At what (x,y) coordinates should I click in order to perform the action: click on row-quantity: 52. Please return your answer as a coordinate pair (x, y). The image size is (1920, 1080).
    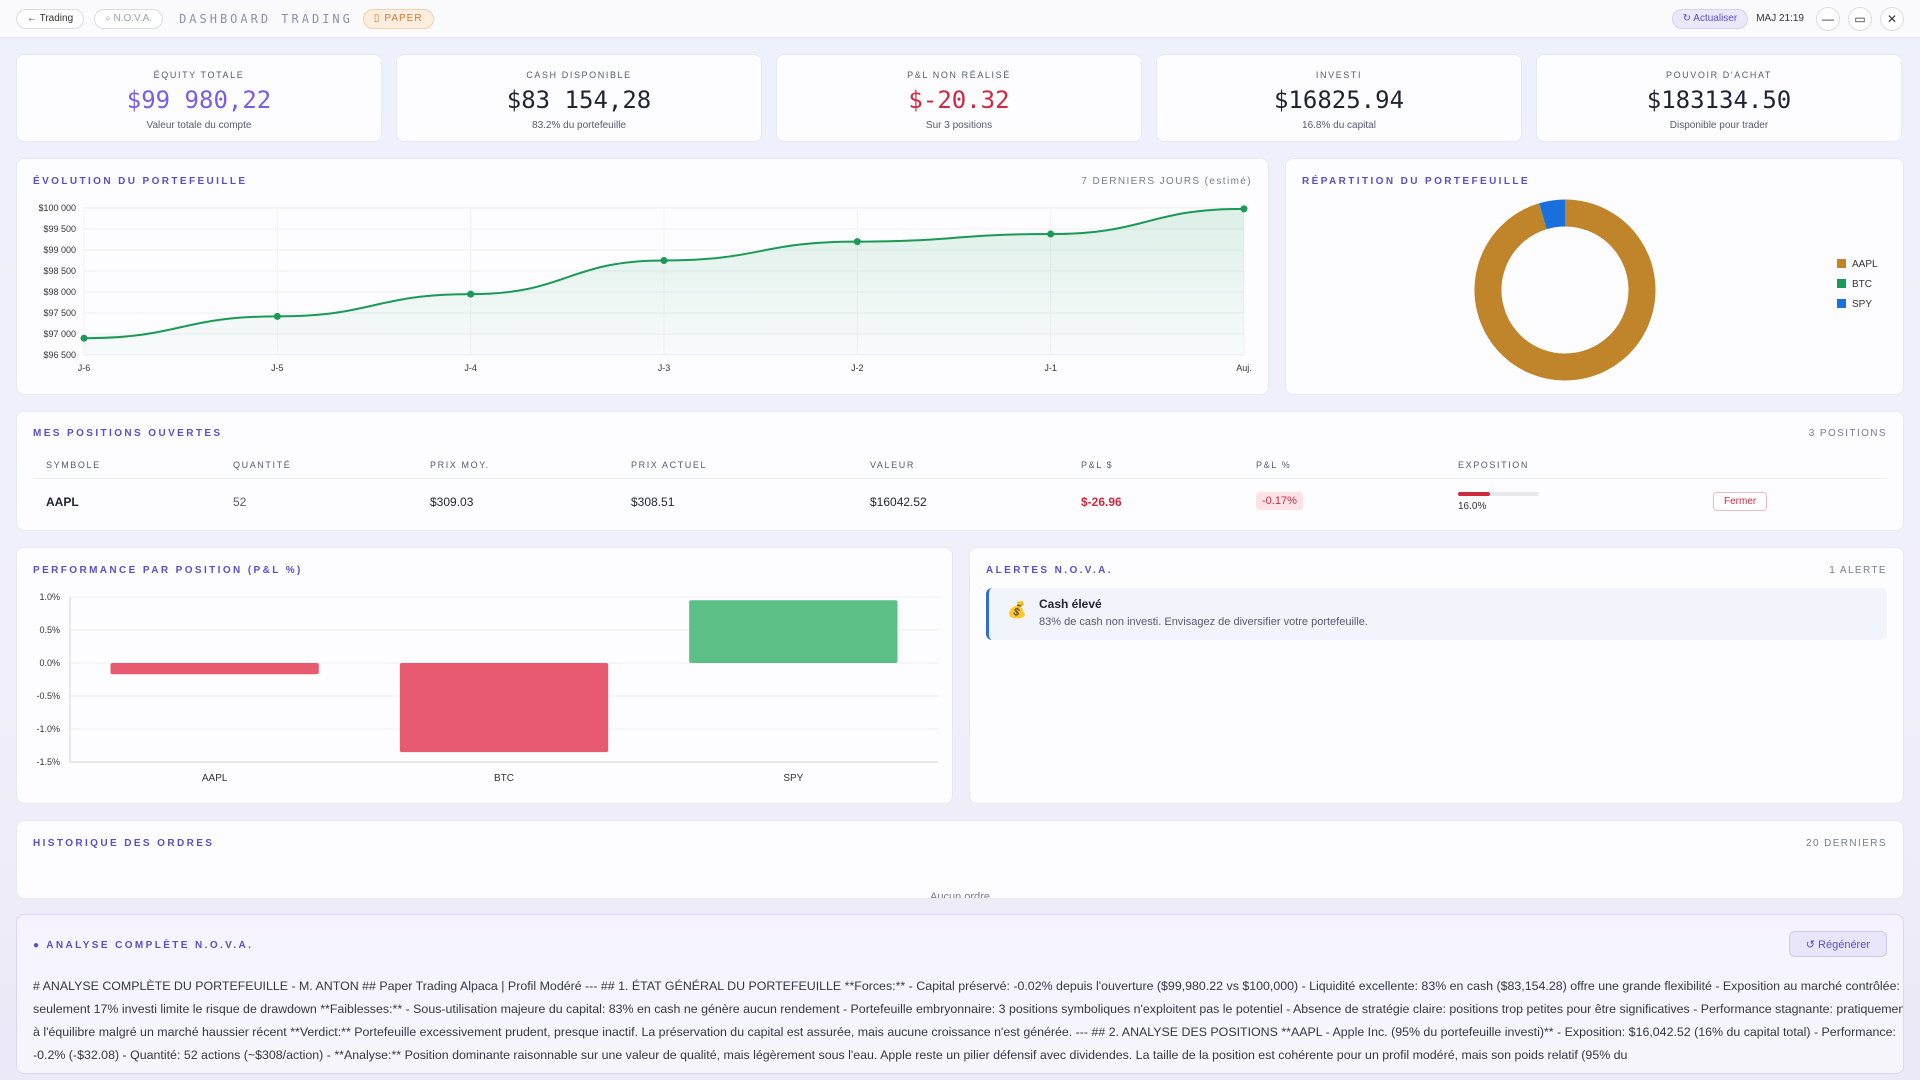
    Looking at the image, I should click on (240, 502).